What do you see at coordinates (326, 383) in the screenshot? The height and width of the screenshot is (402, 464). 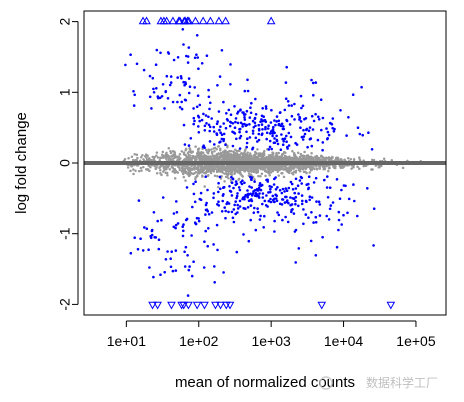 I see `watermark-logo-icon` at bounding box center [326, 383].